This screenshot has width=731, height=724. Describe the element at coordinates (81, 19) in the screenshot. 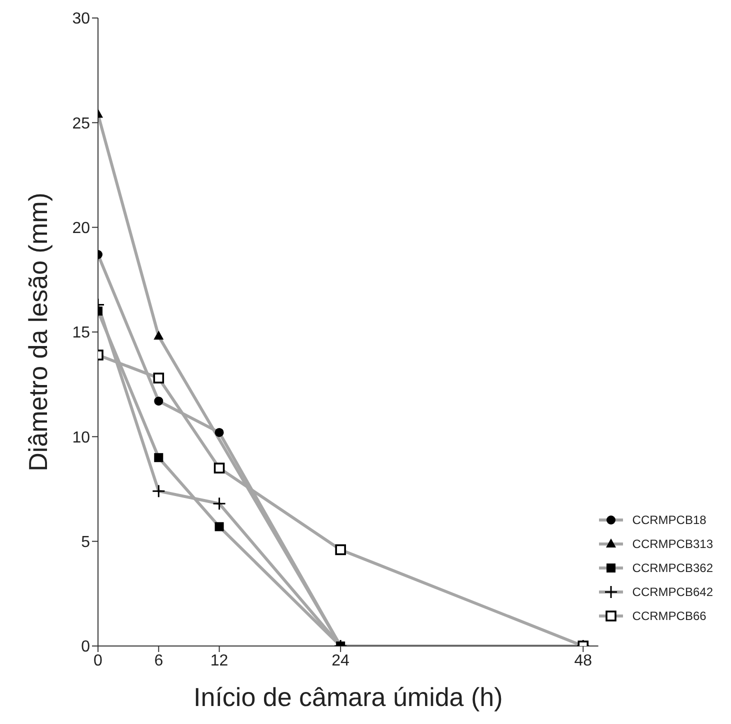

I see `y-tick-label: 30` at that location.